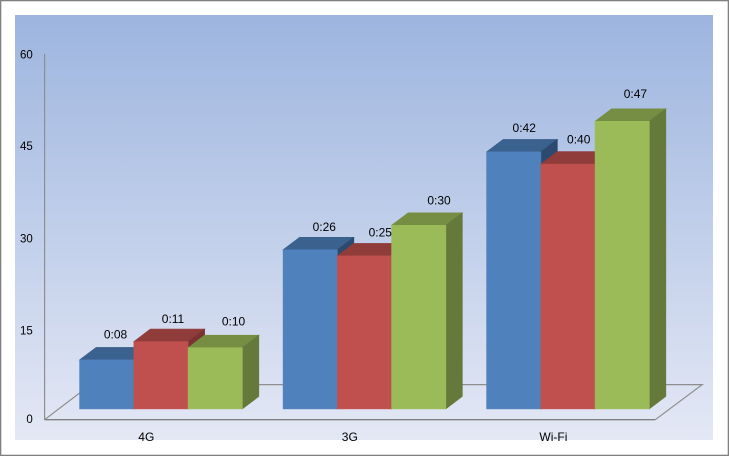 The image size is (729, 456). I want to click on svg-text: 0:42, so click(525, 128).